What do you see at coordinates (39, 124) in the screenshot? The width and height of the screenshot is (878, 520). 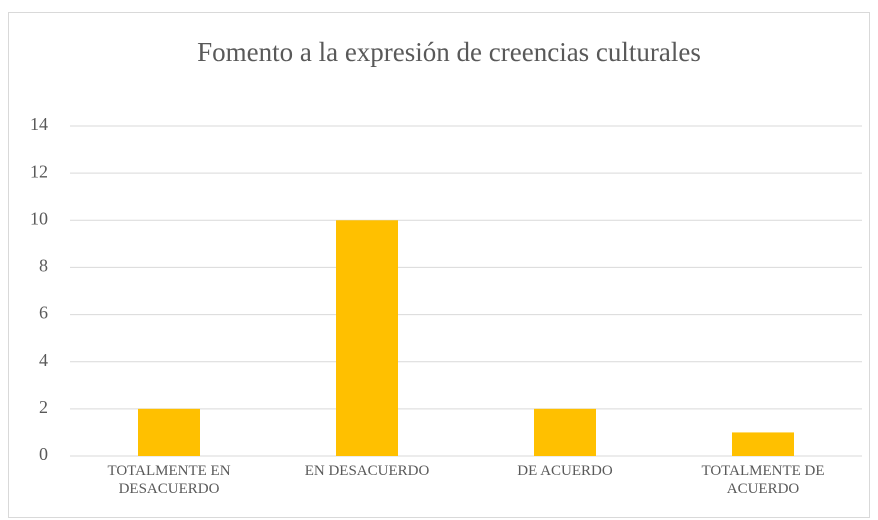 I see `y-tick-label: 14` at bounding box center [39, 124].